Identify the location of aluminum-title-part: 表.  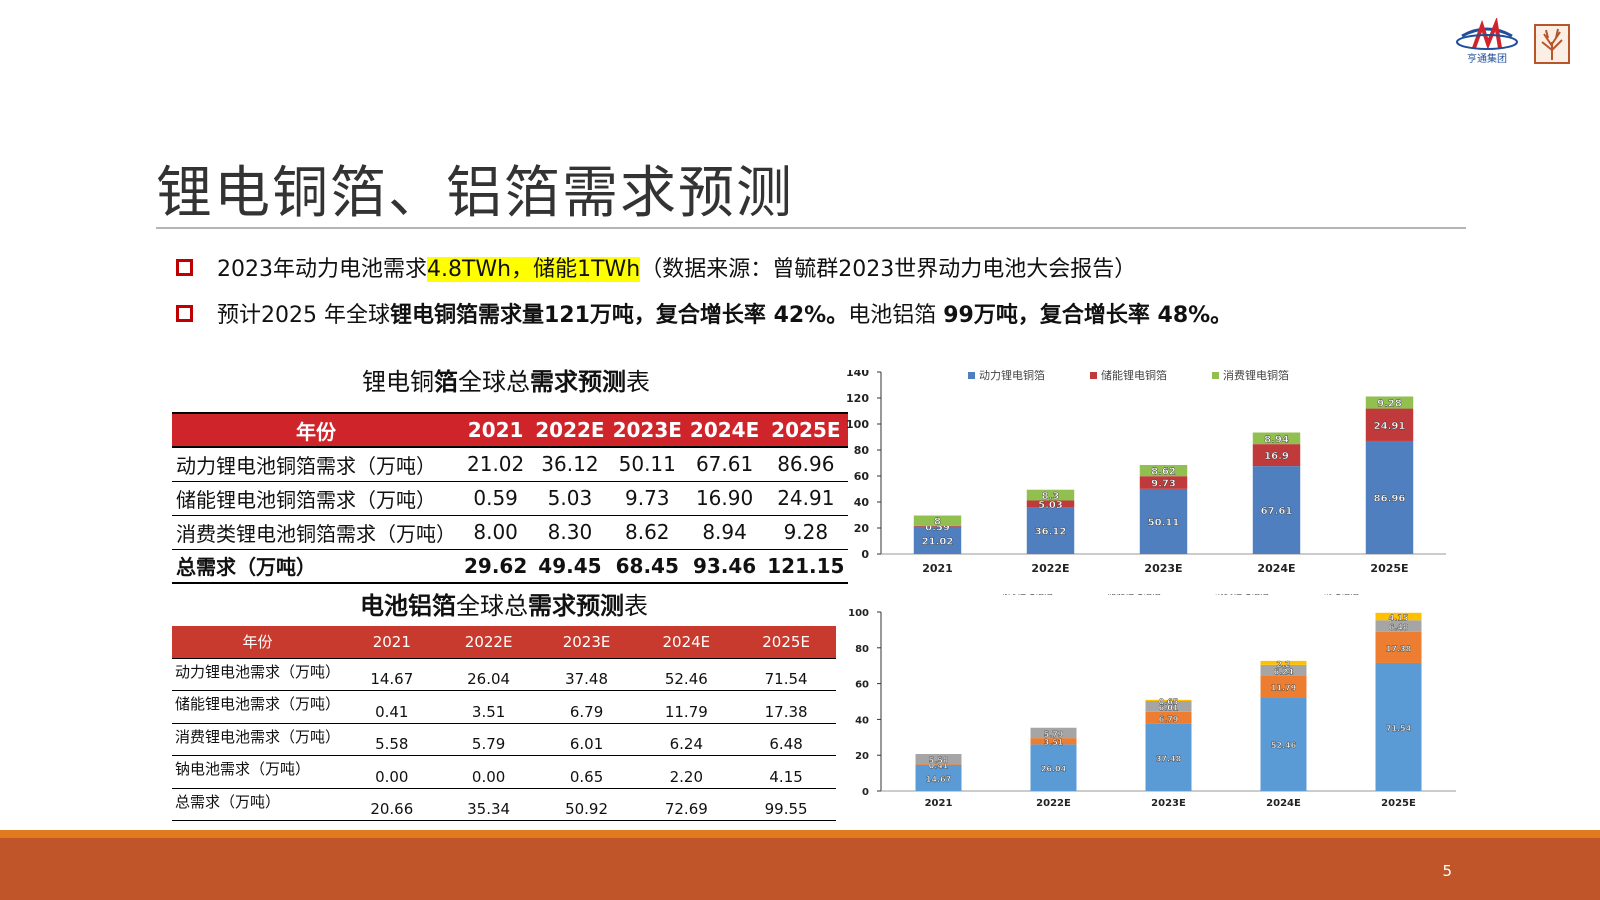
(636, 606).